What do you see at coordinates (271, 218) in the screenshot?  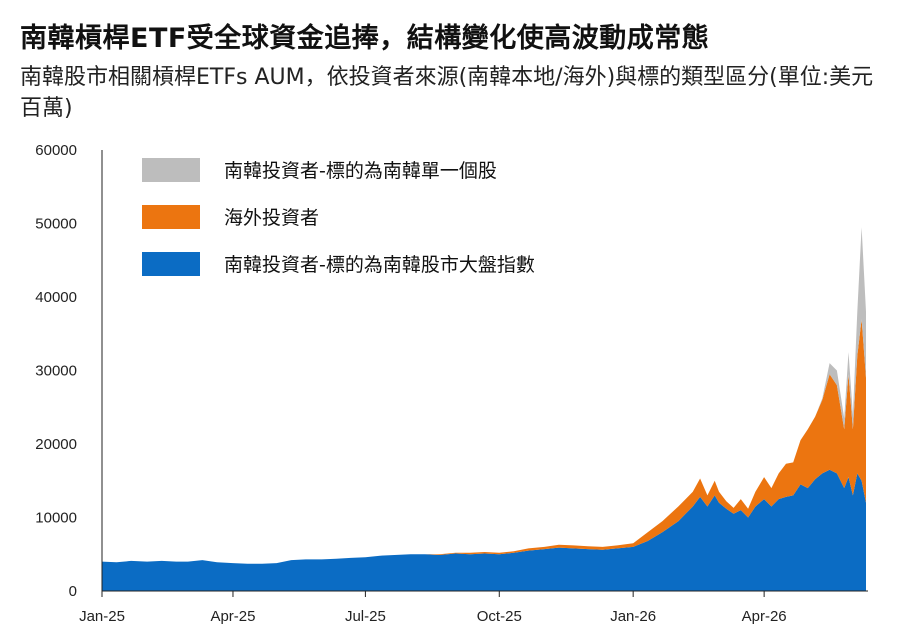 I see `legend-label-orange: 海外投資者` at bounding box center [271, 218].